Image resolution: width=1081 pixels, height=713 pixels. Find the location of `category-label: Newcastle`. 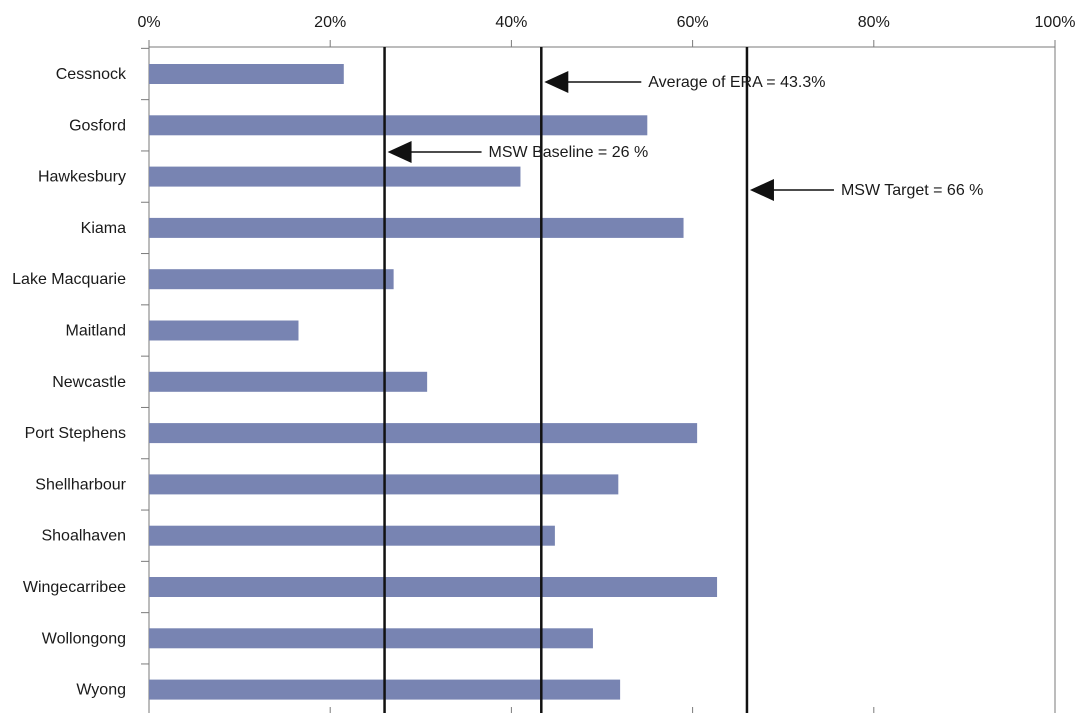

category-label: Newcastle is located at coordinates (89, 382).